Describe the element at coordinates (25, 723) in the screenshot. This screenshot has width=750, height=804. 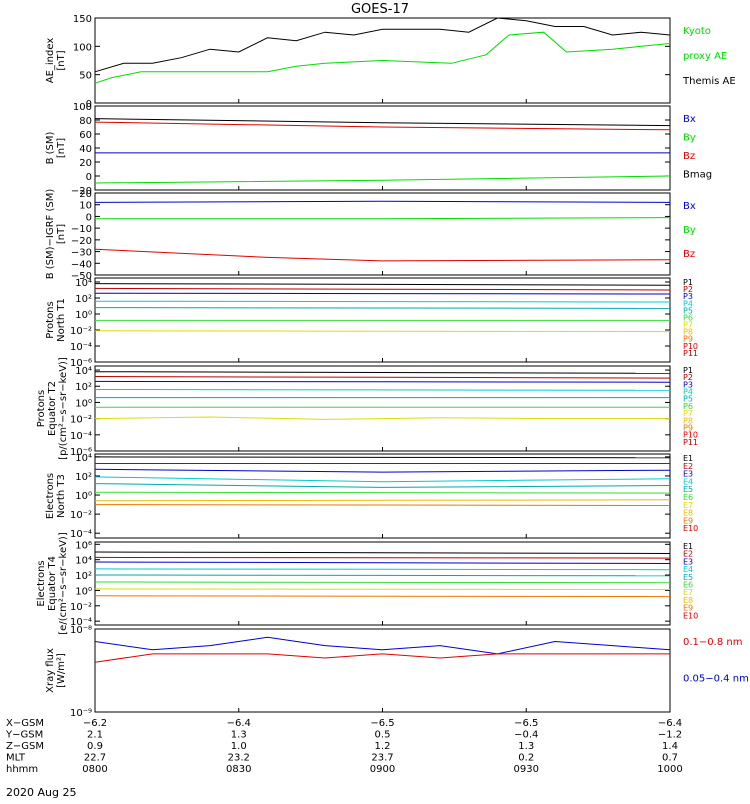
I see `x-row-label: X−GSM` at that location.